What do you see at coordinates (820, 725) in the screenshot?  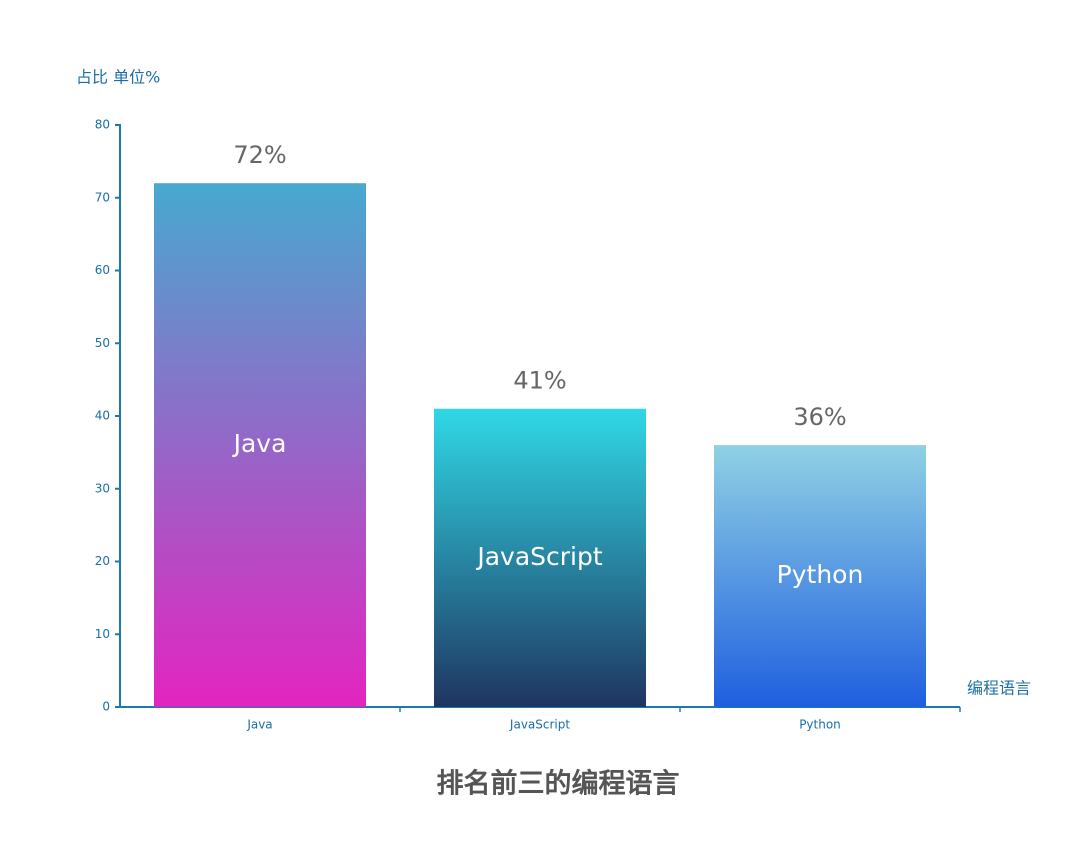 I see `x-tick-label: Python` at bounding box center [820, 725].